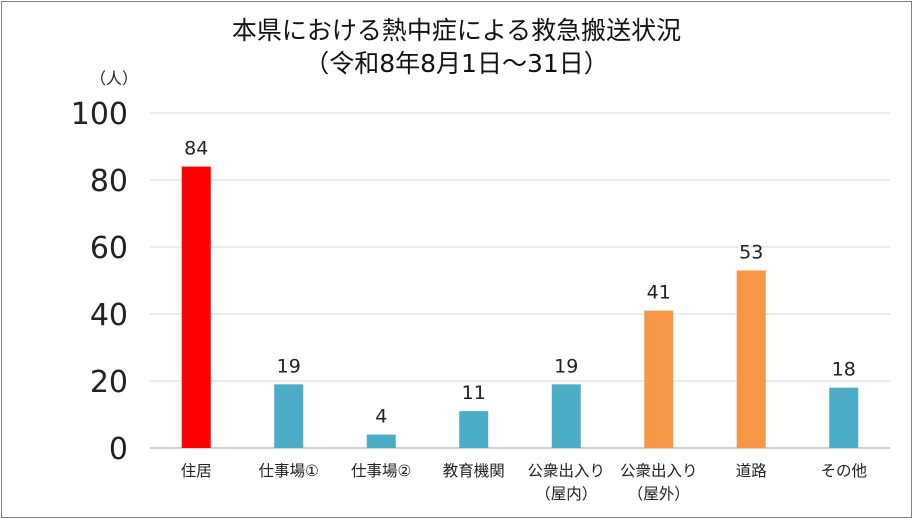  What do you see at coordinates (659, 293) in the screenshot?
I see `data-label: 41` at bounding box center [659, 293].